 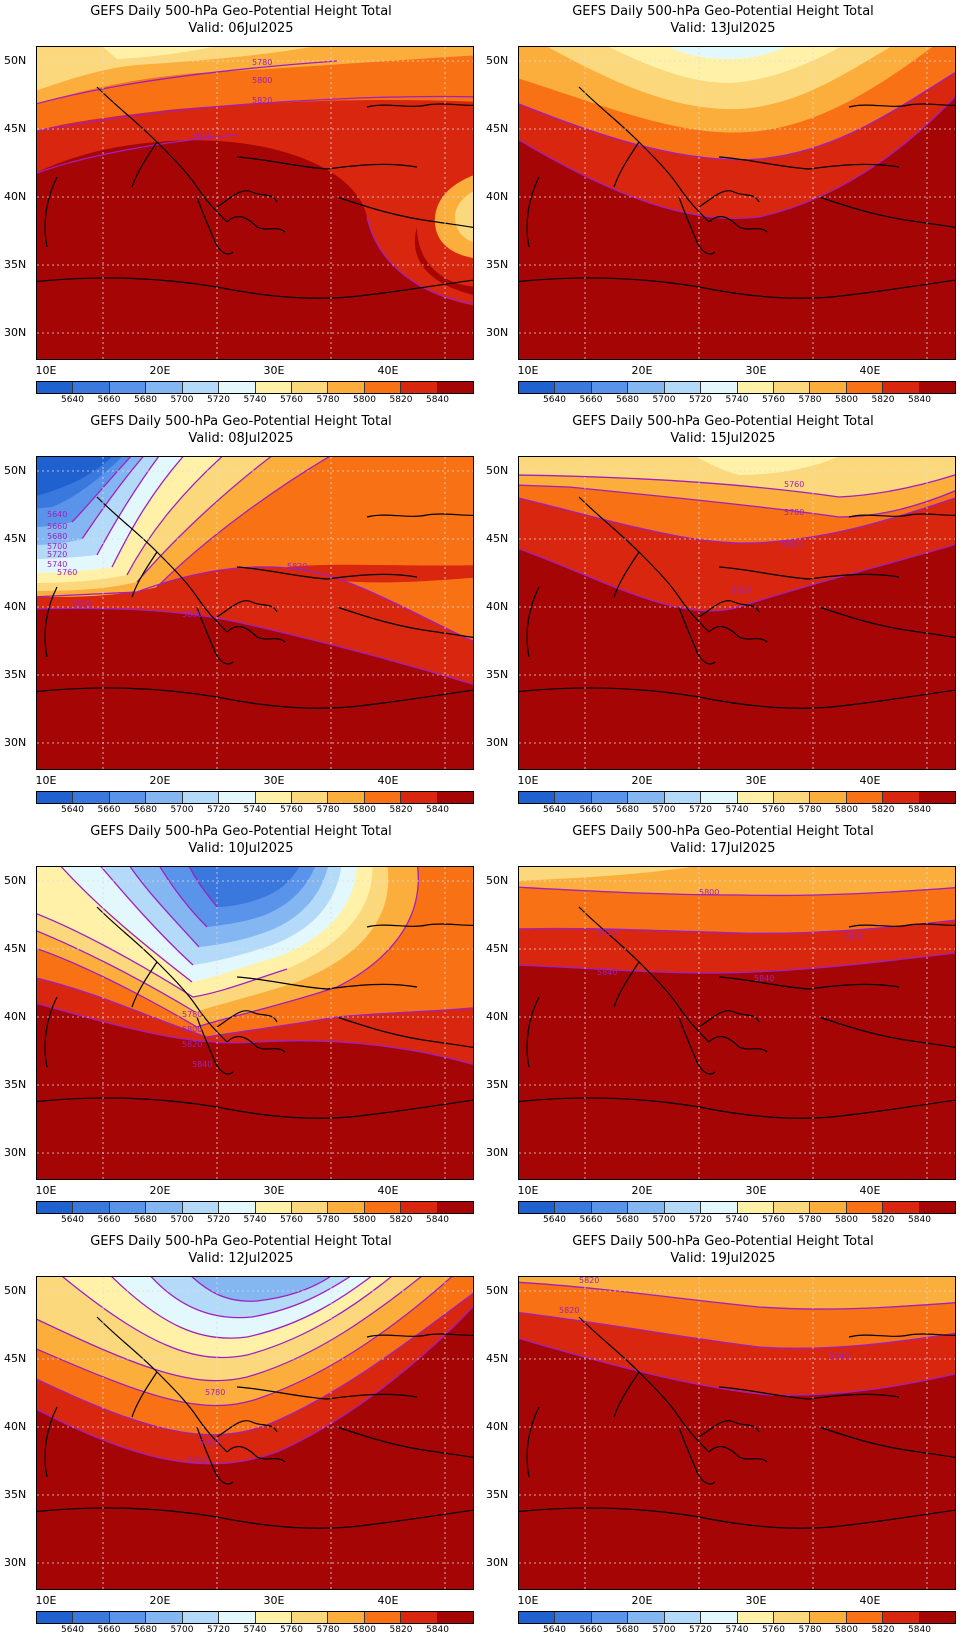 What do you see at coordinates (215, 1392) in the screenshot?
I see `contour-label: 5780` at bounding box center [215, 1392].